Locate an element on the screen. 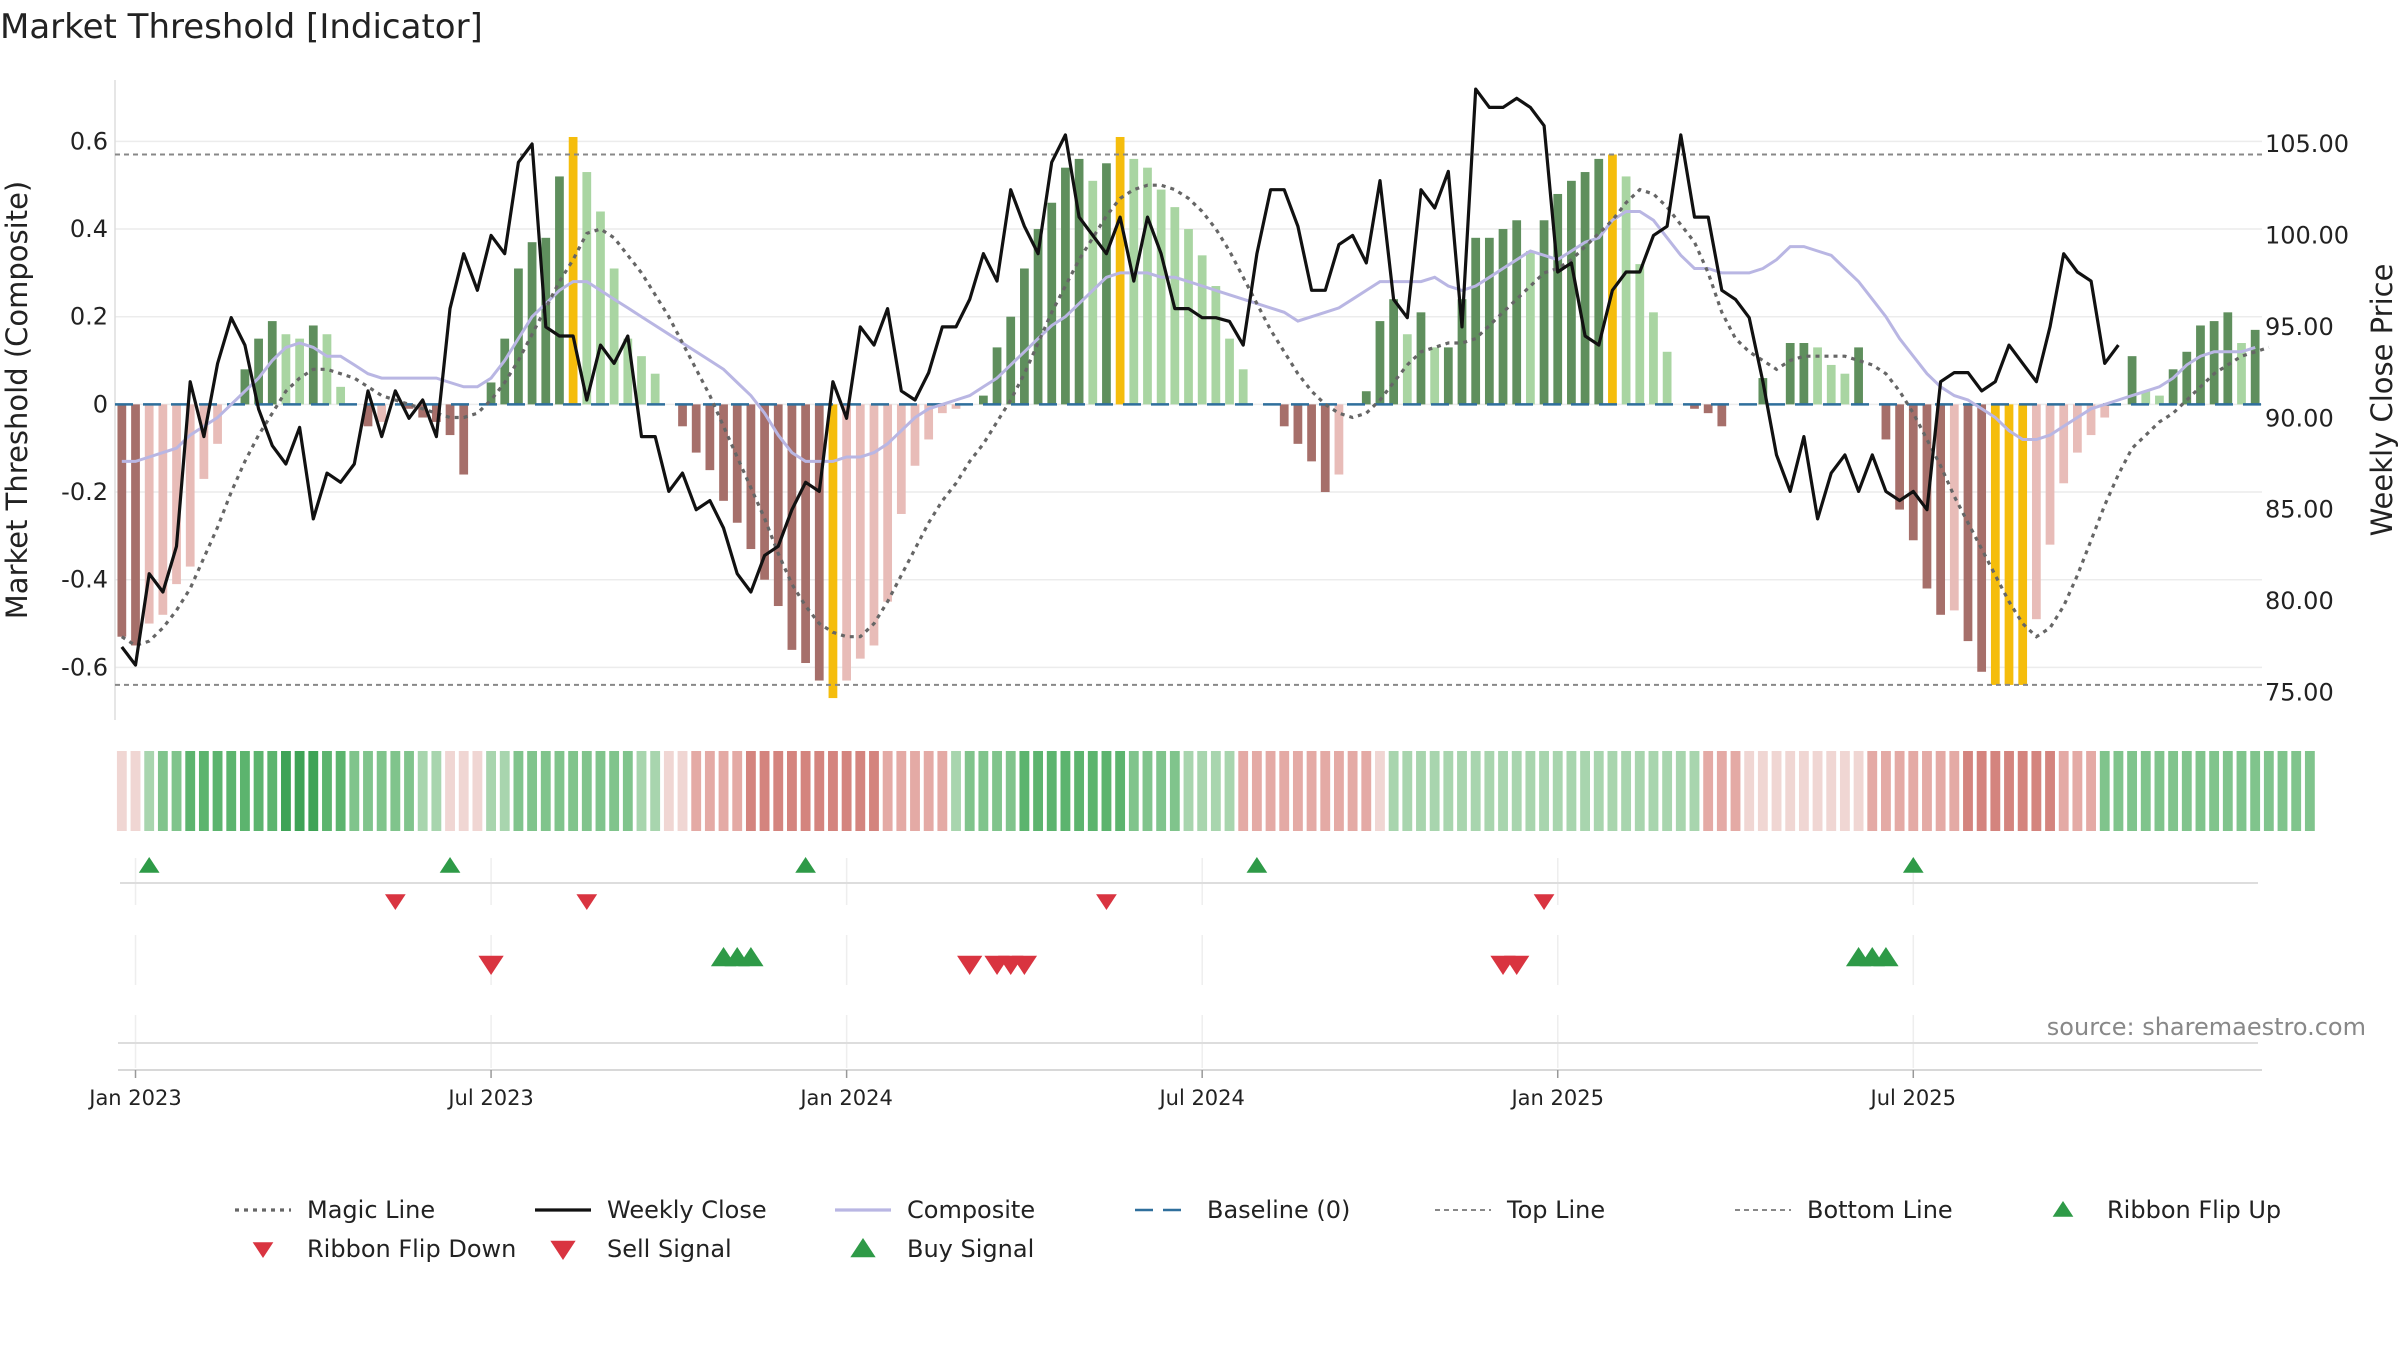 The width and height of the screenshot is (2400, 1350). ribbon-flip-down-marker is located at coordinates (1106, 902).